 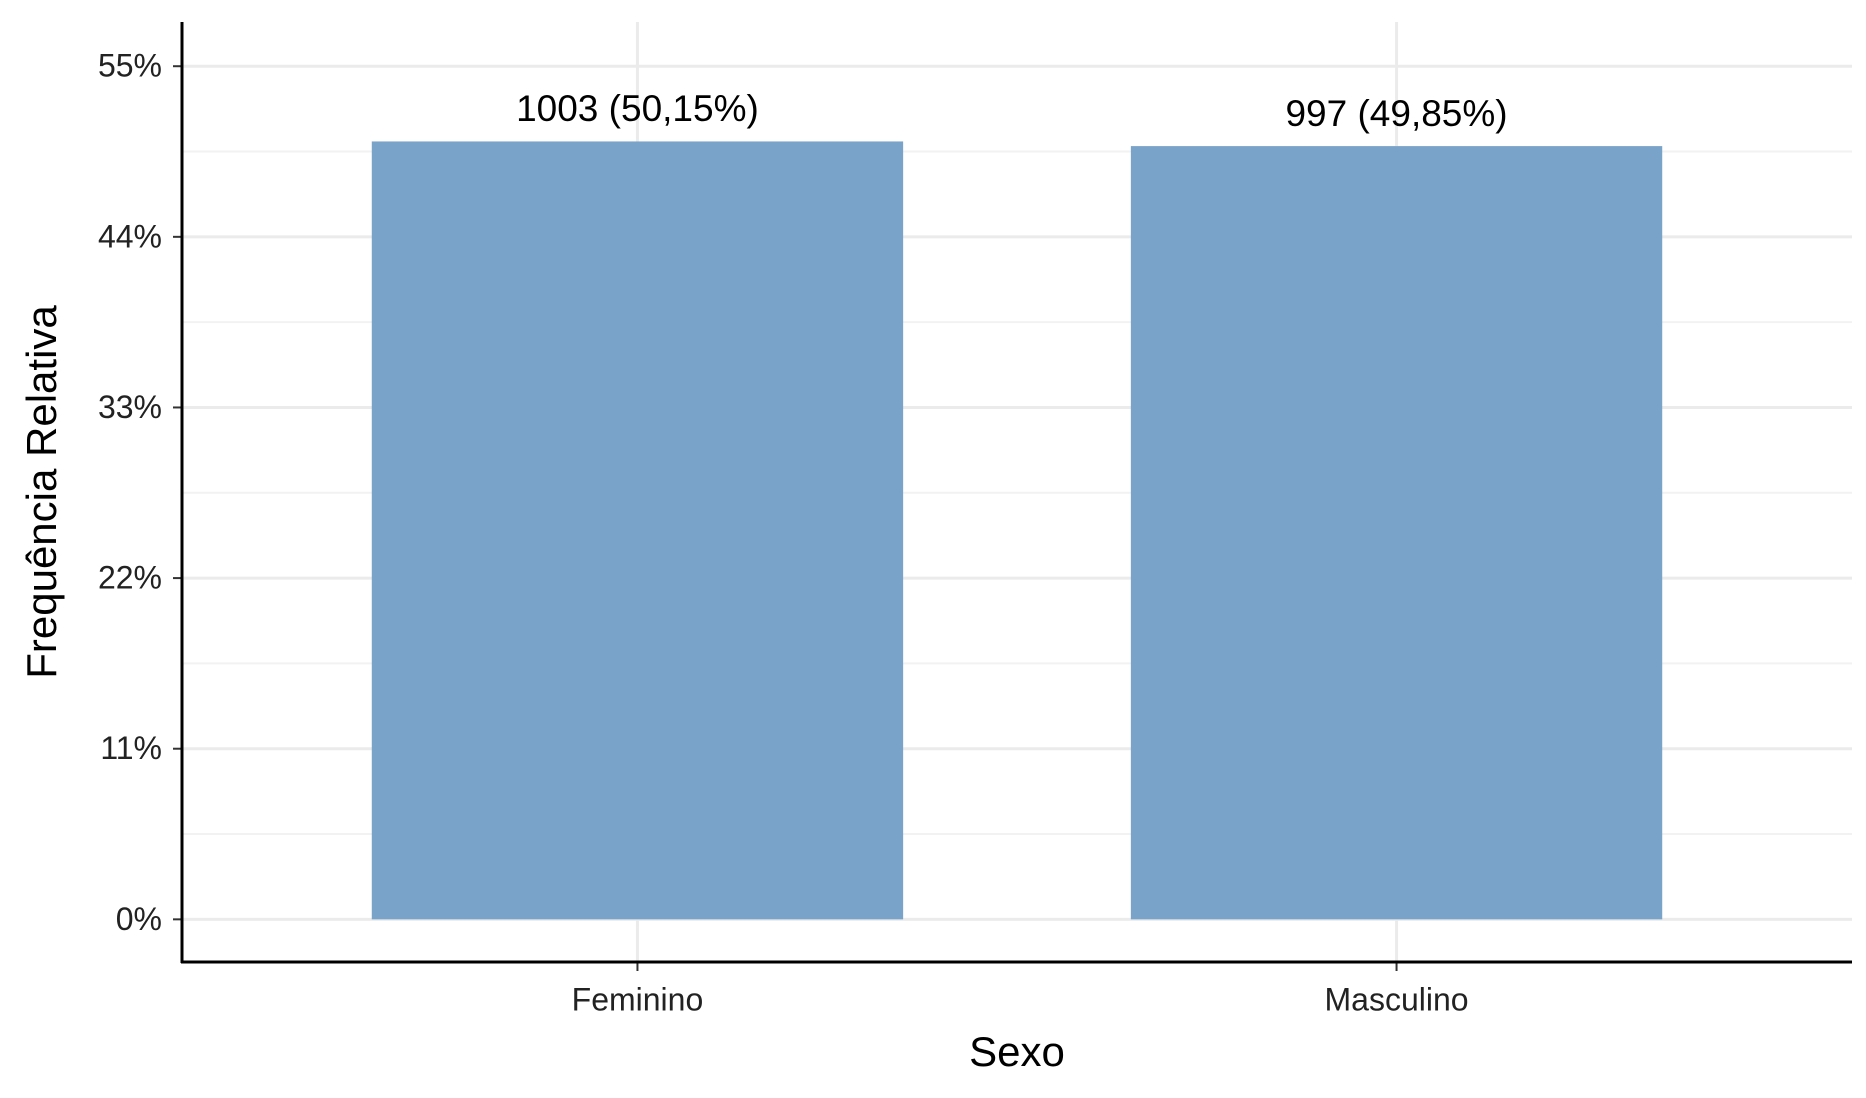 I want to click on y-tick-label: 44%, so click(x=130, y=236).